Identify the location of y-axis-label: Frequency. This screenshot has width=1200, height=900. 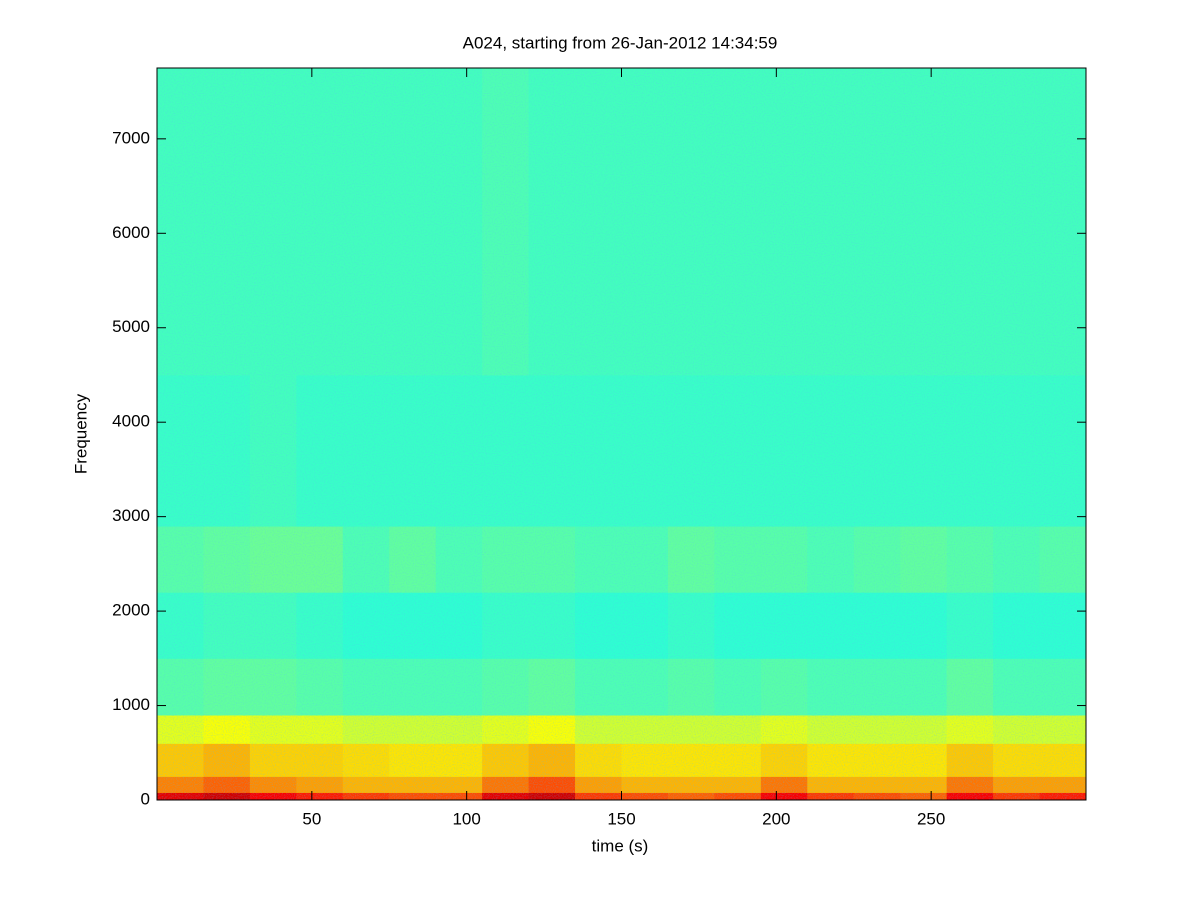
(80, 433).